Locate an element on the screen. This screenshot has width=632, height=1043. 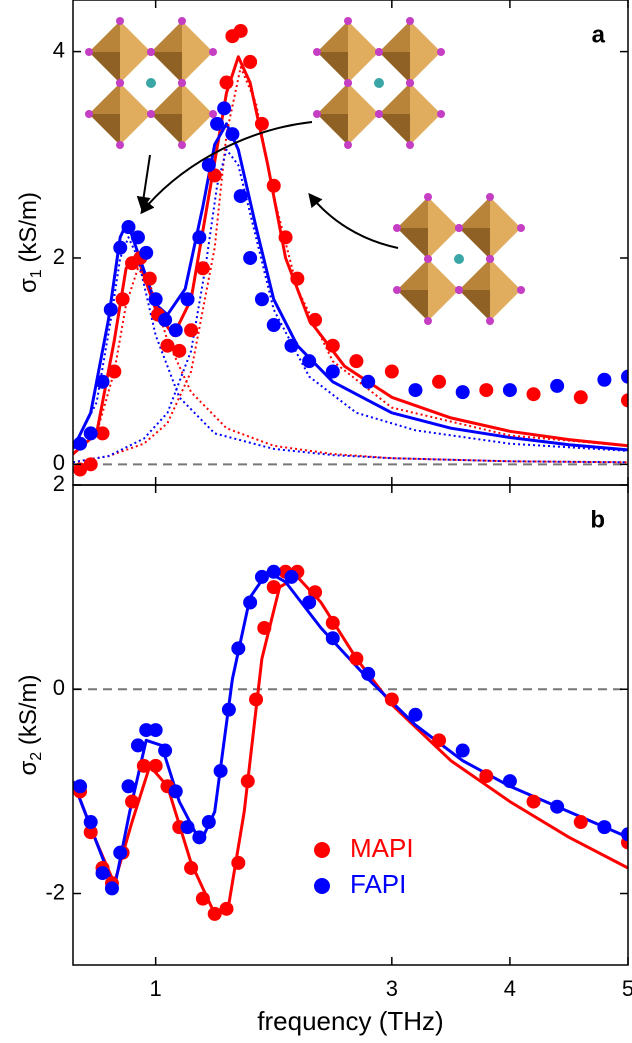
y-axis-label: σ1 (kS/m) is located at coordinates (30, 242).